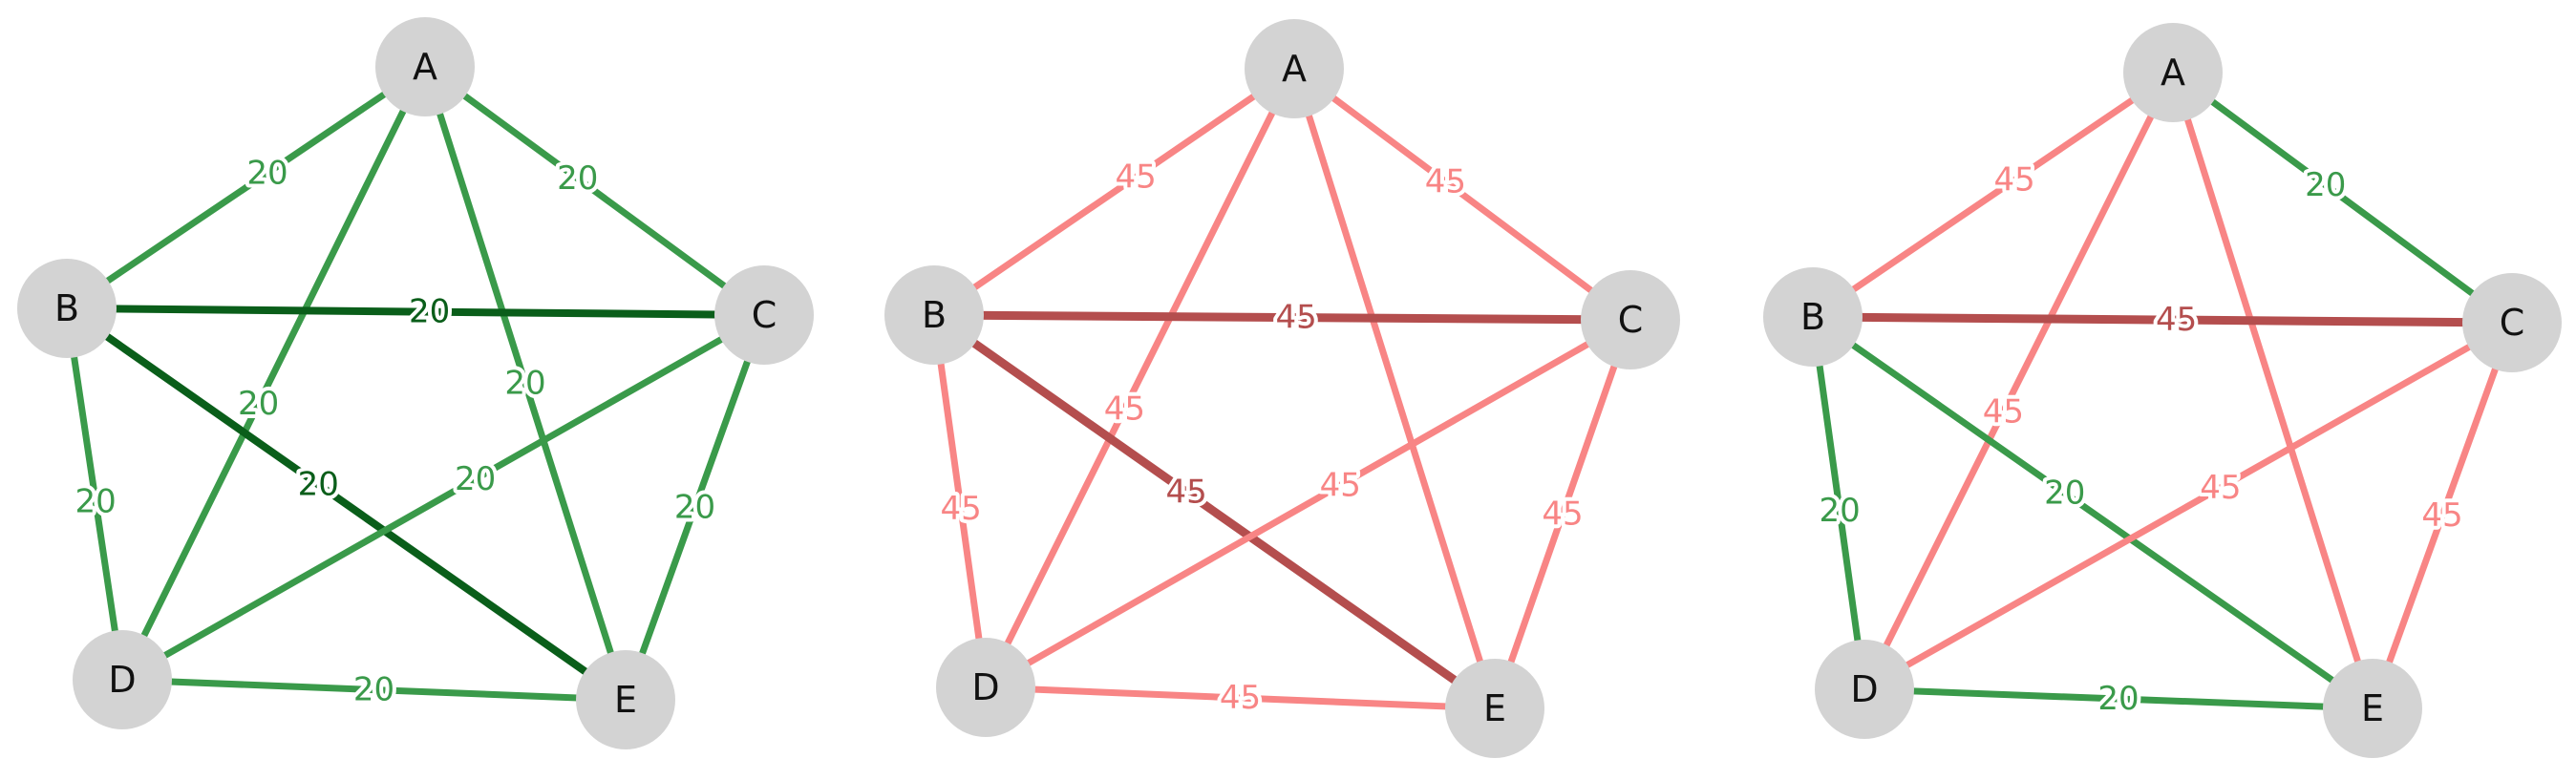 The height and width of the screenshot is (780, 2576). What do you see at coordinates (1445, 181) in the screenshot?
I see `edge-label-a-c: 45` at bounding box center [1445, 181].